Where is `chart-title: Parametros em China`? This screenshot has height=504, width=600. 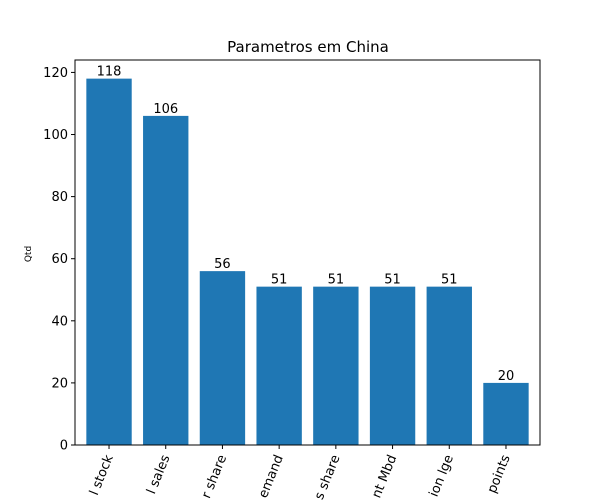 chart-title: Parametros em China is located at coordinates (308, 47).